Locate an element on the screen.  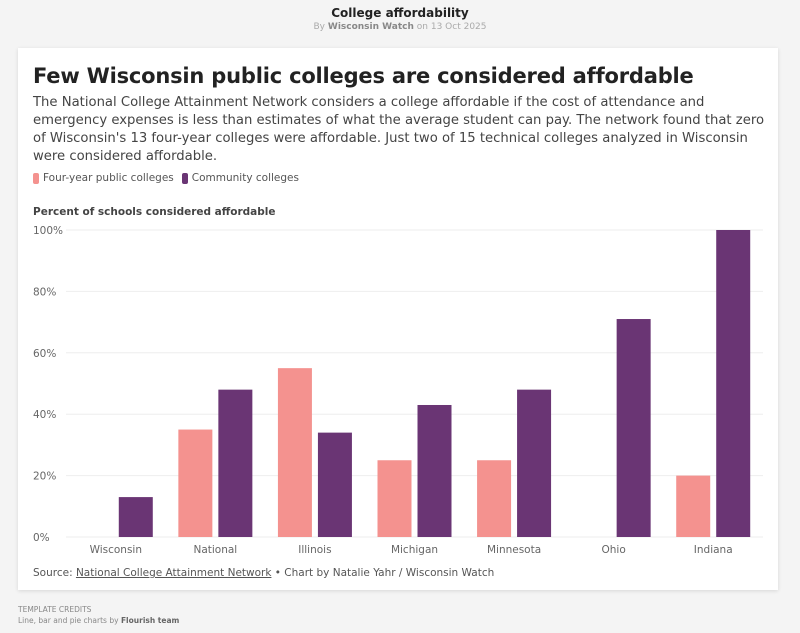
legend-item-community: Community colleges is located at coordinates (240, 178).